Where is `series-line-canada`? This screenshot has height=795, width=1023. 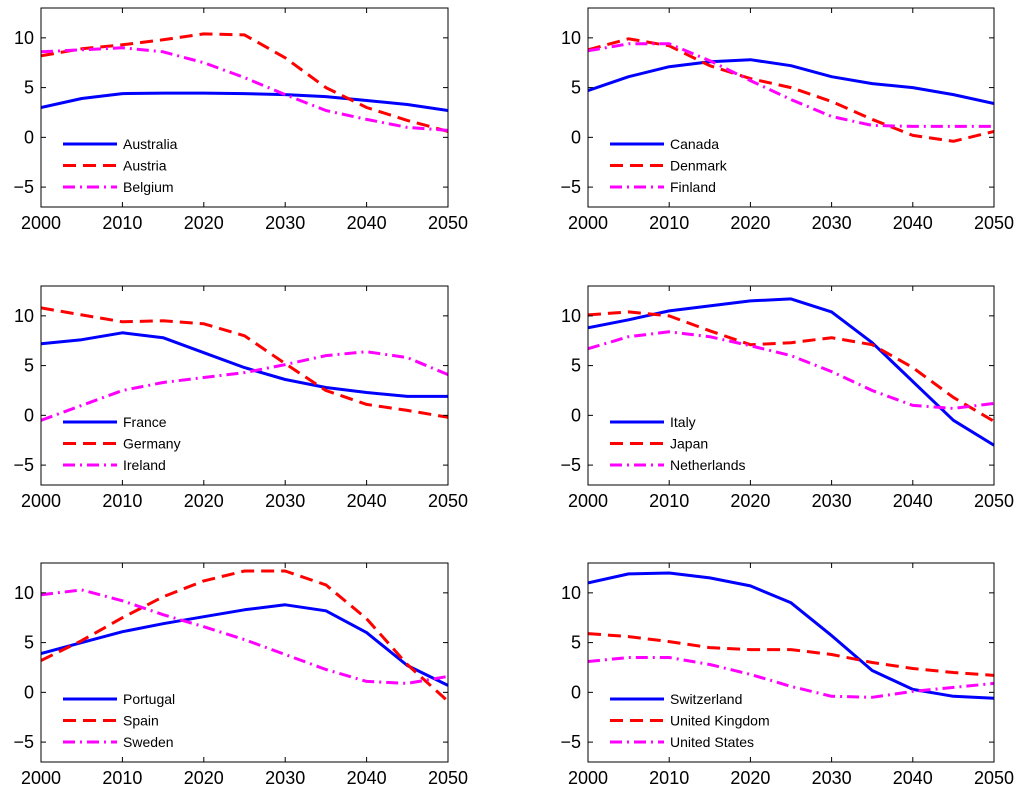 series-line-canada is located at coordinates (791, 81).